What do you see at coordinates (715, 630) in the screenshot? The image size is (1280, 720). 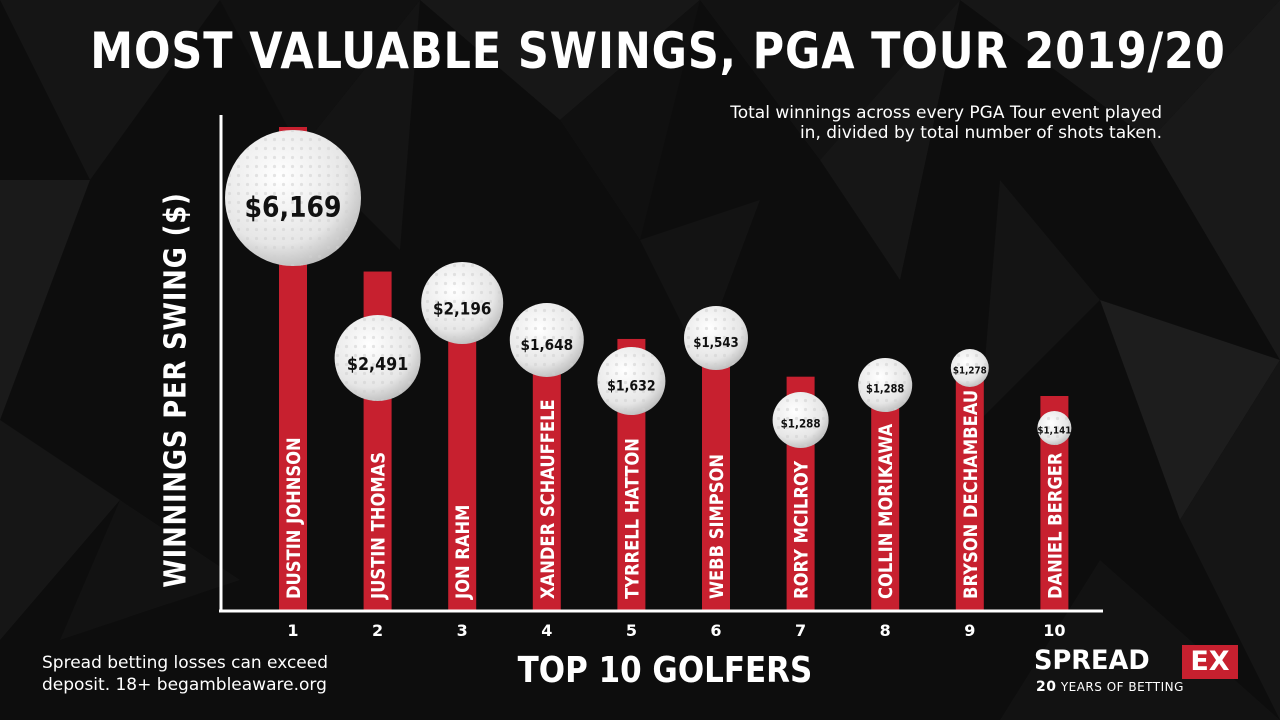 I see `x-tick-label-6: 6` at bounding box center [715, 630].